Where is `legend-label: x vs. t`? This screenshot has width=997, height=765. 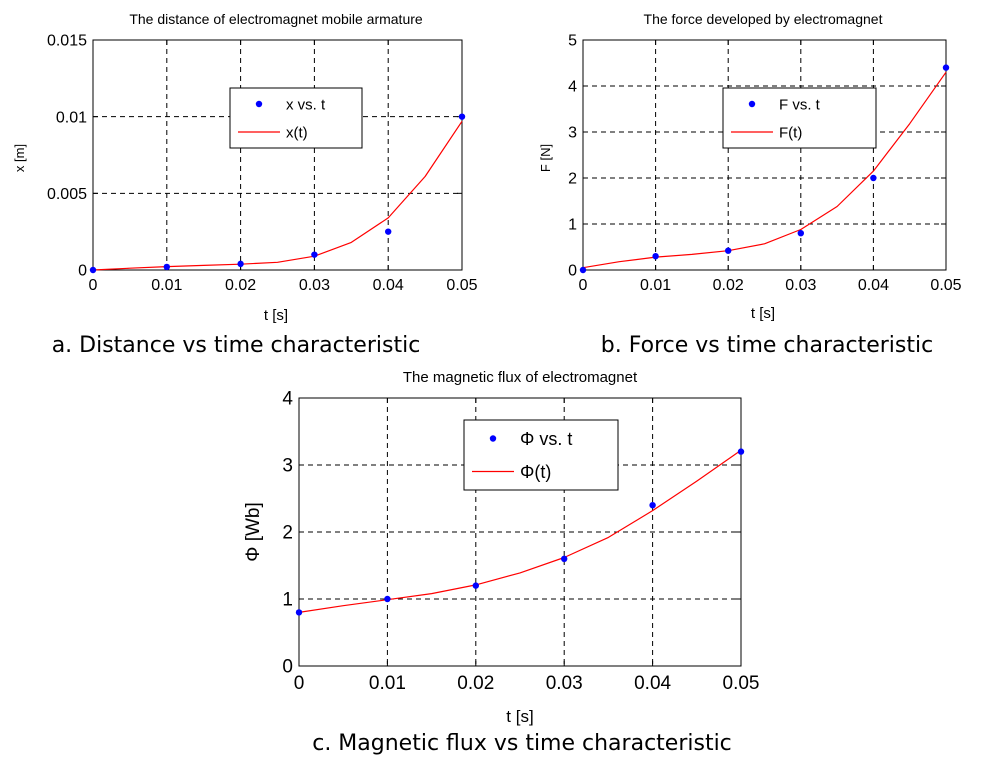 legend-label: x vs. t is located at coordinates (306, 104).